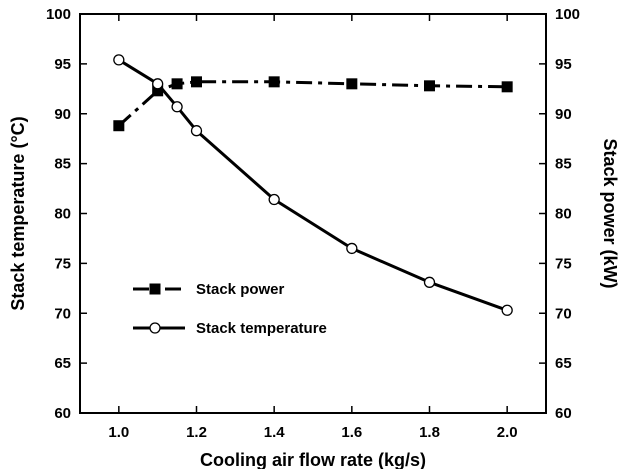  What do you see at coordinates (610, 213) in the screenshot?
I see `right-y-axis-label: Stack power (kW)` at bounding box center [610, 213].